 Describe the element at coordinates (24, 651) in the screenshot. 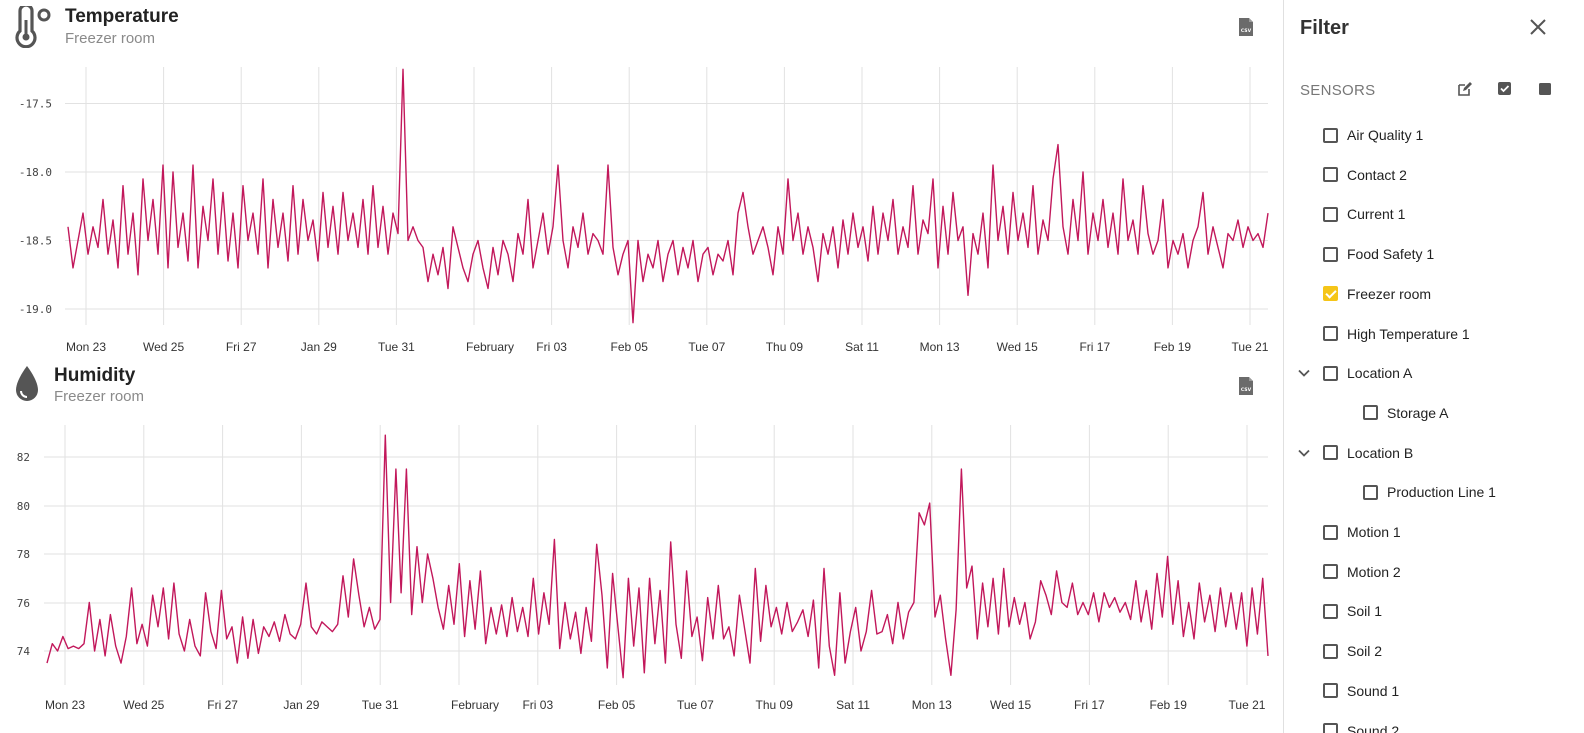

I see `y-tick-label: 74` at that location.